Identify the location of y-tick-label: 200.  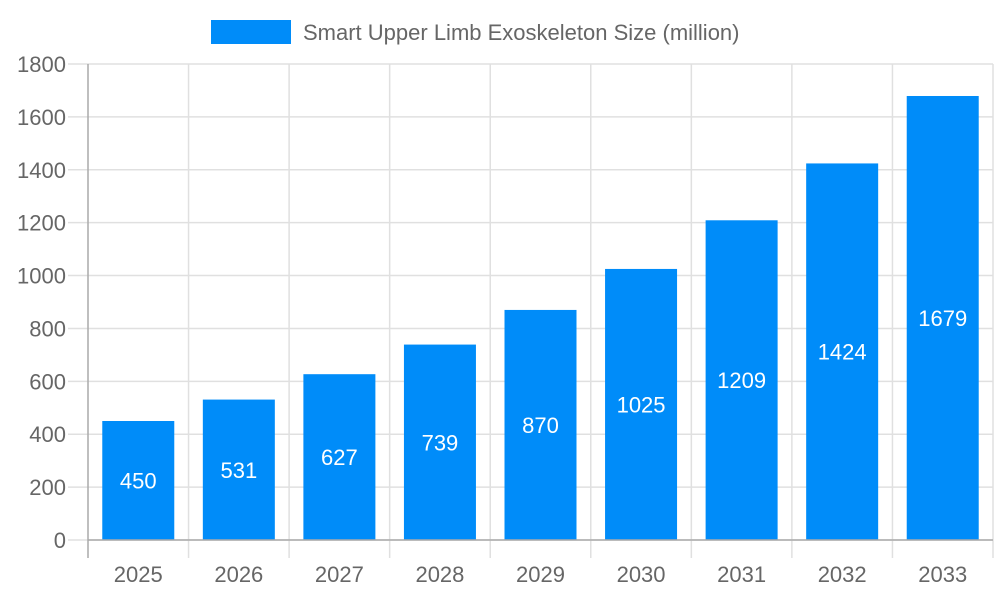
(47, 487).